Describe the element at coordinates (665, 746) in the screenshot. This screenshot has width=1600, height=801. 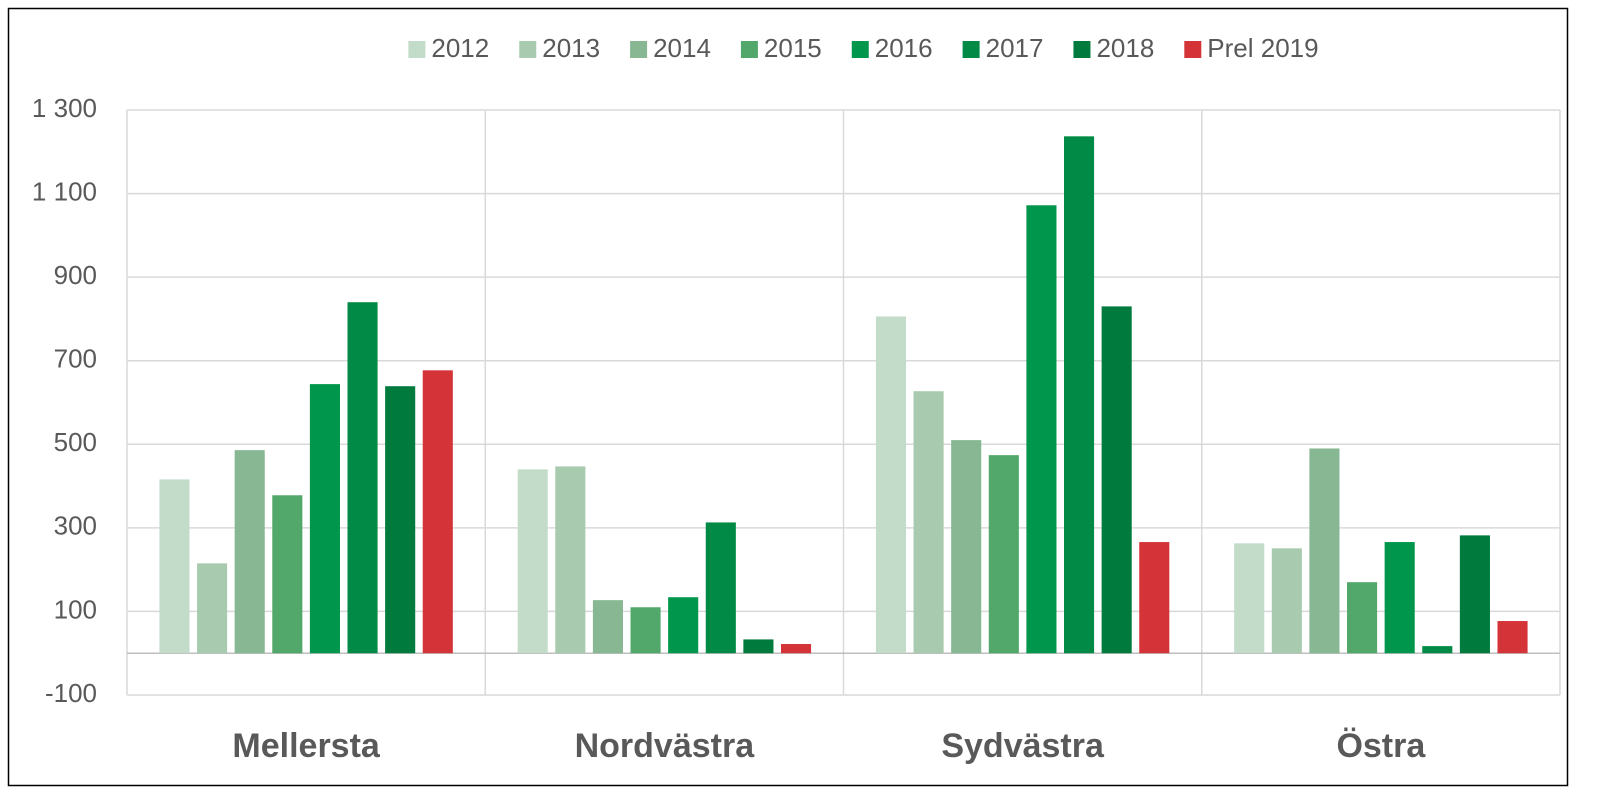
I see `x-tick-label: Nordvästra` at that location.